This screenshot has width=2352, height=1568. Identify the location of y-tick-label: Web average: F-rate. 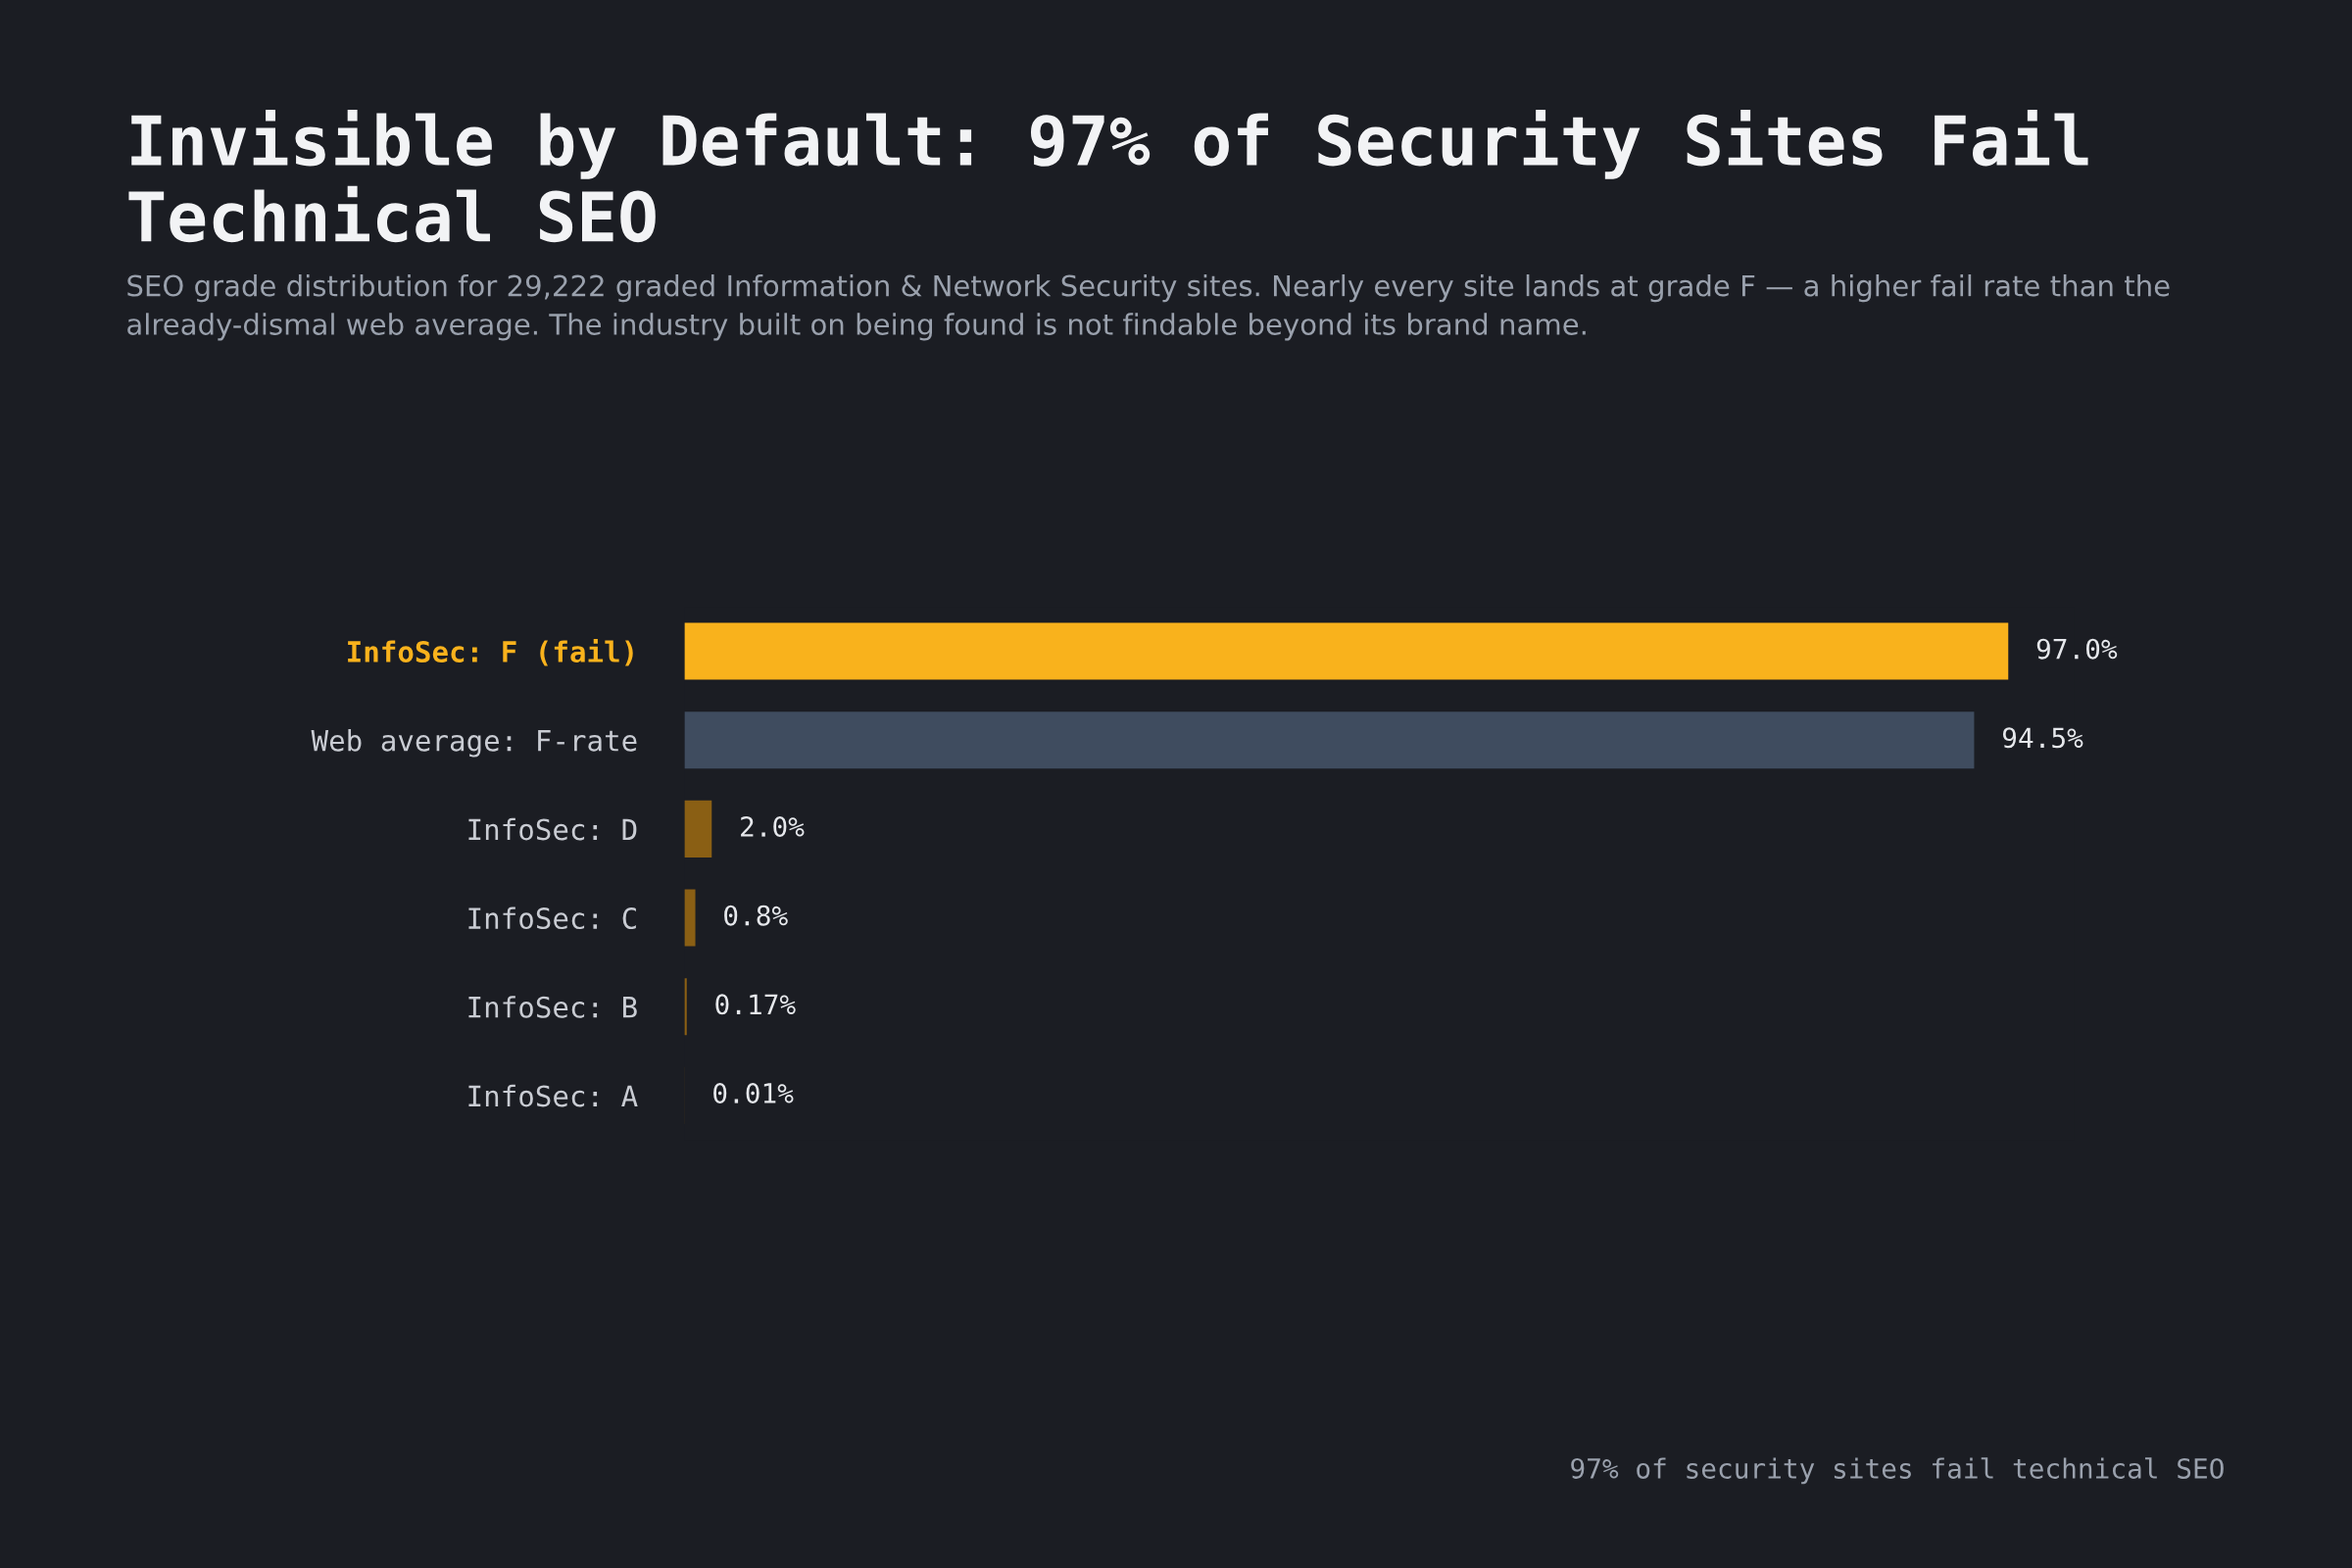
(474, 743).